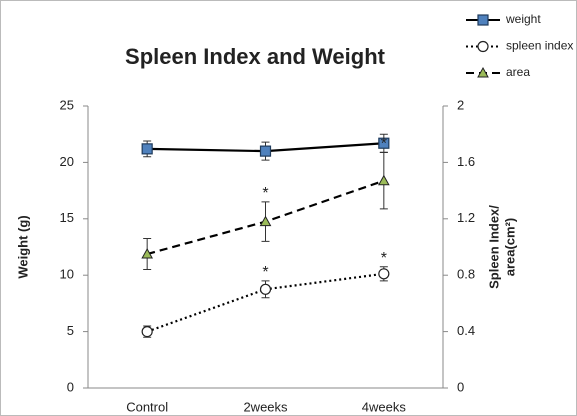 The width and height of the screenshot is (577, 416). I want to click on y2-tick-label: 0.8, so click(466, 274).